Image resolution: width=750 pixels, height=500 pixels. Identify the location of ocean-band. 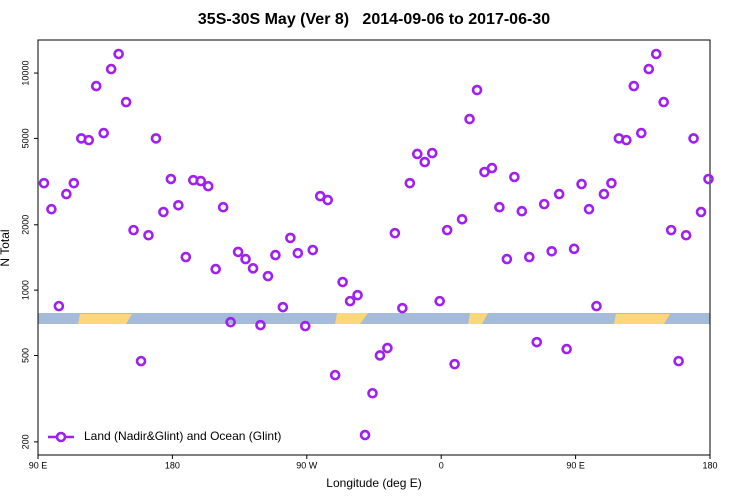
(374, 318).